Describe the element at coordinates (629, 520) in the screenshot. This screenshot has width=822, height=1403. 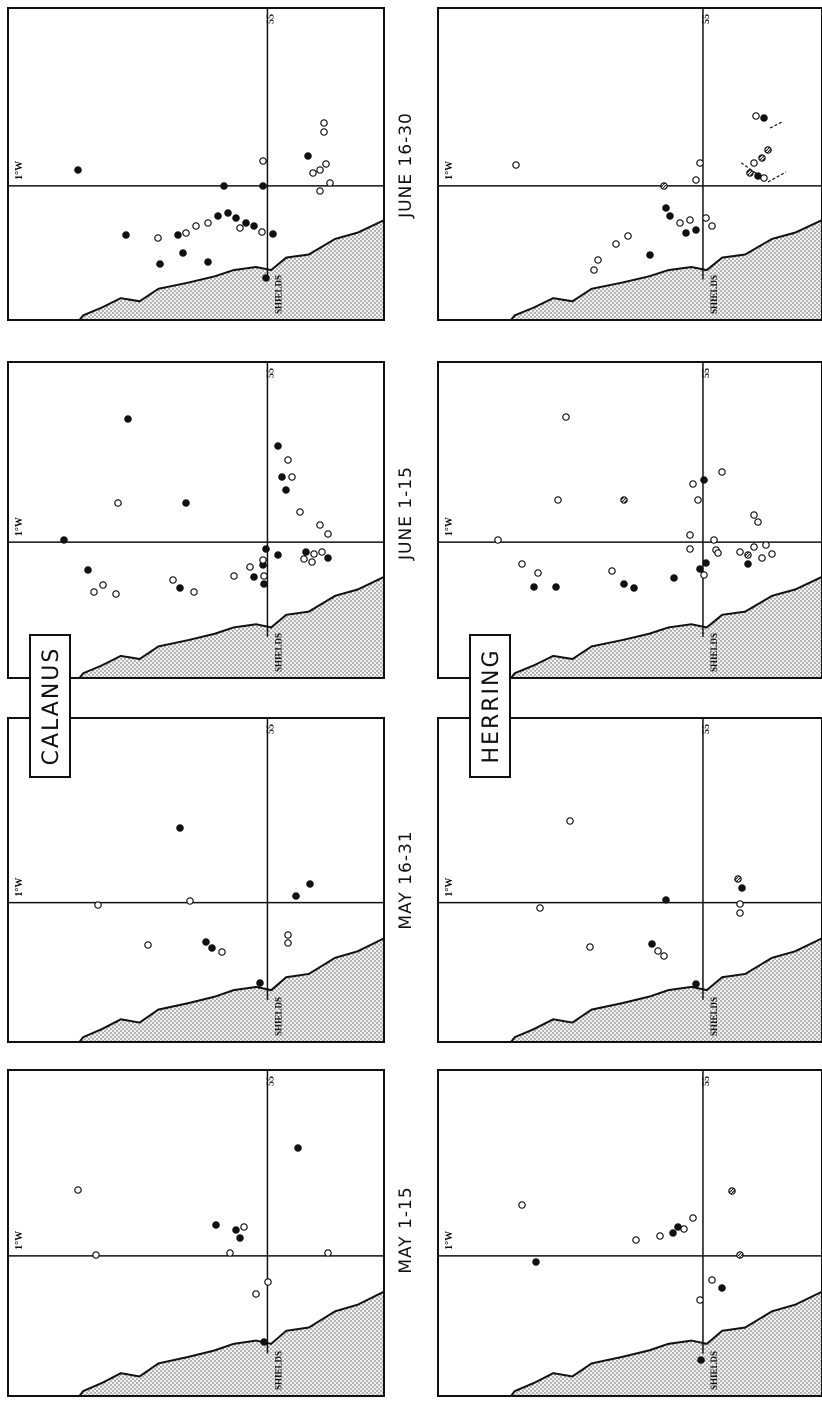
I see `map-panel-herring-june-1-15: 1°W 55 SHIELDS` at that location.